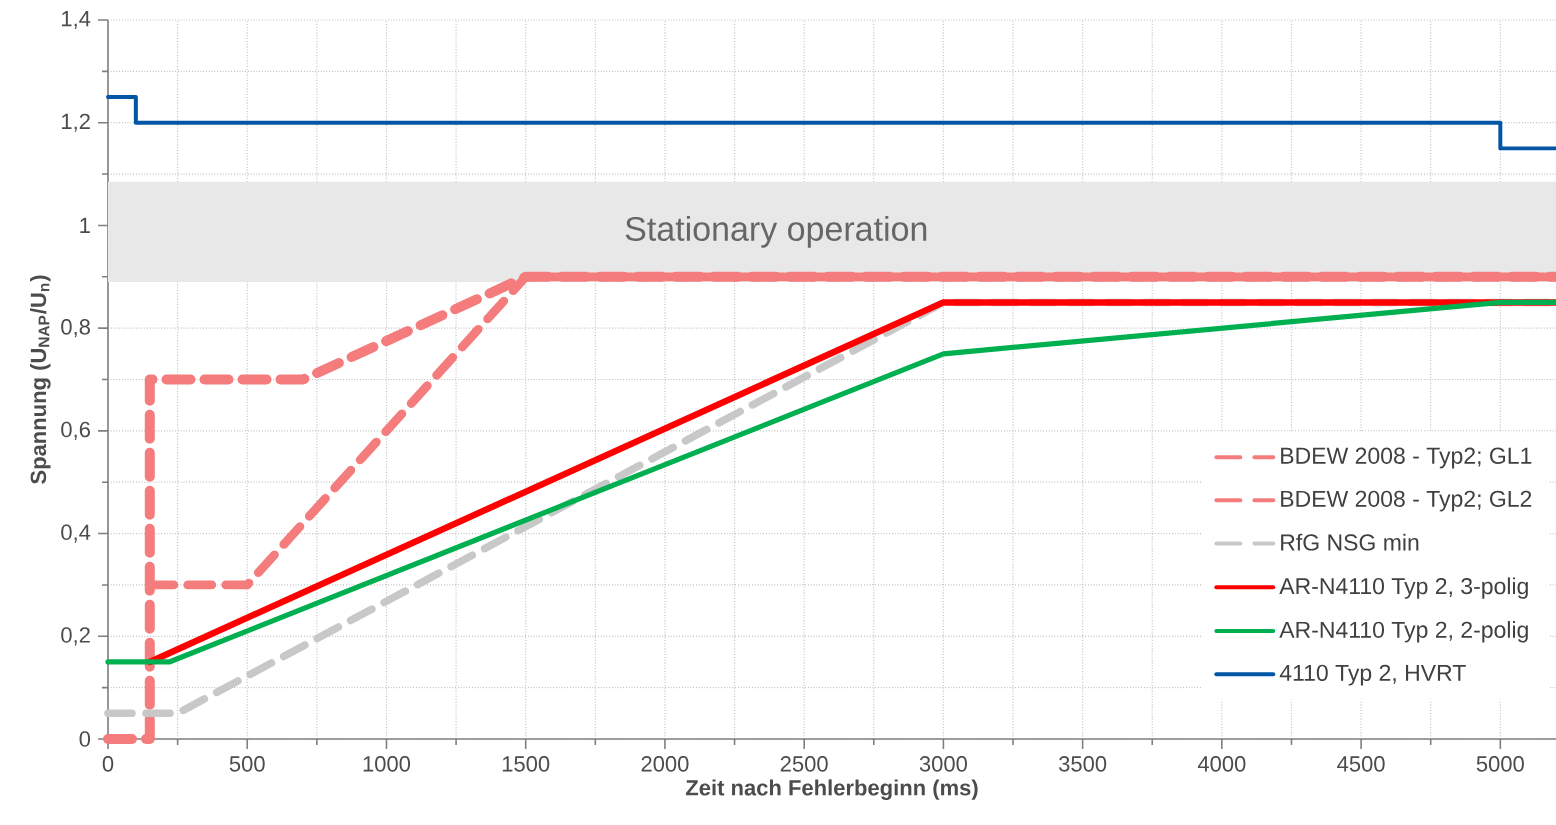  Describe the element at coordinates (776, 232) in the screenshot. I see `band-label: Stationary operation` at that location.